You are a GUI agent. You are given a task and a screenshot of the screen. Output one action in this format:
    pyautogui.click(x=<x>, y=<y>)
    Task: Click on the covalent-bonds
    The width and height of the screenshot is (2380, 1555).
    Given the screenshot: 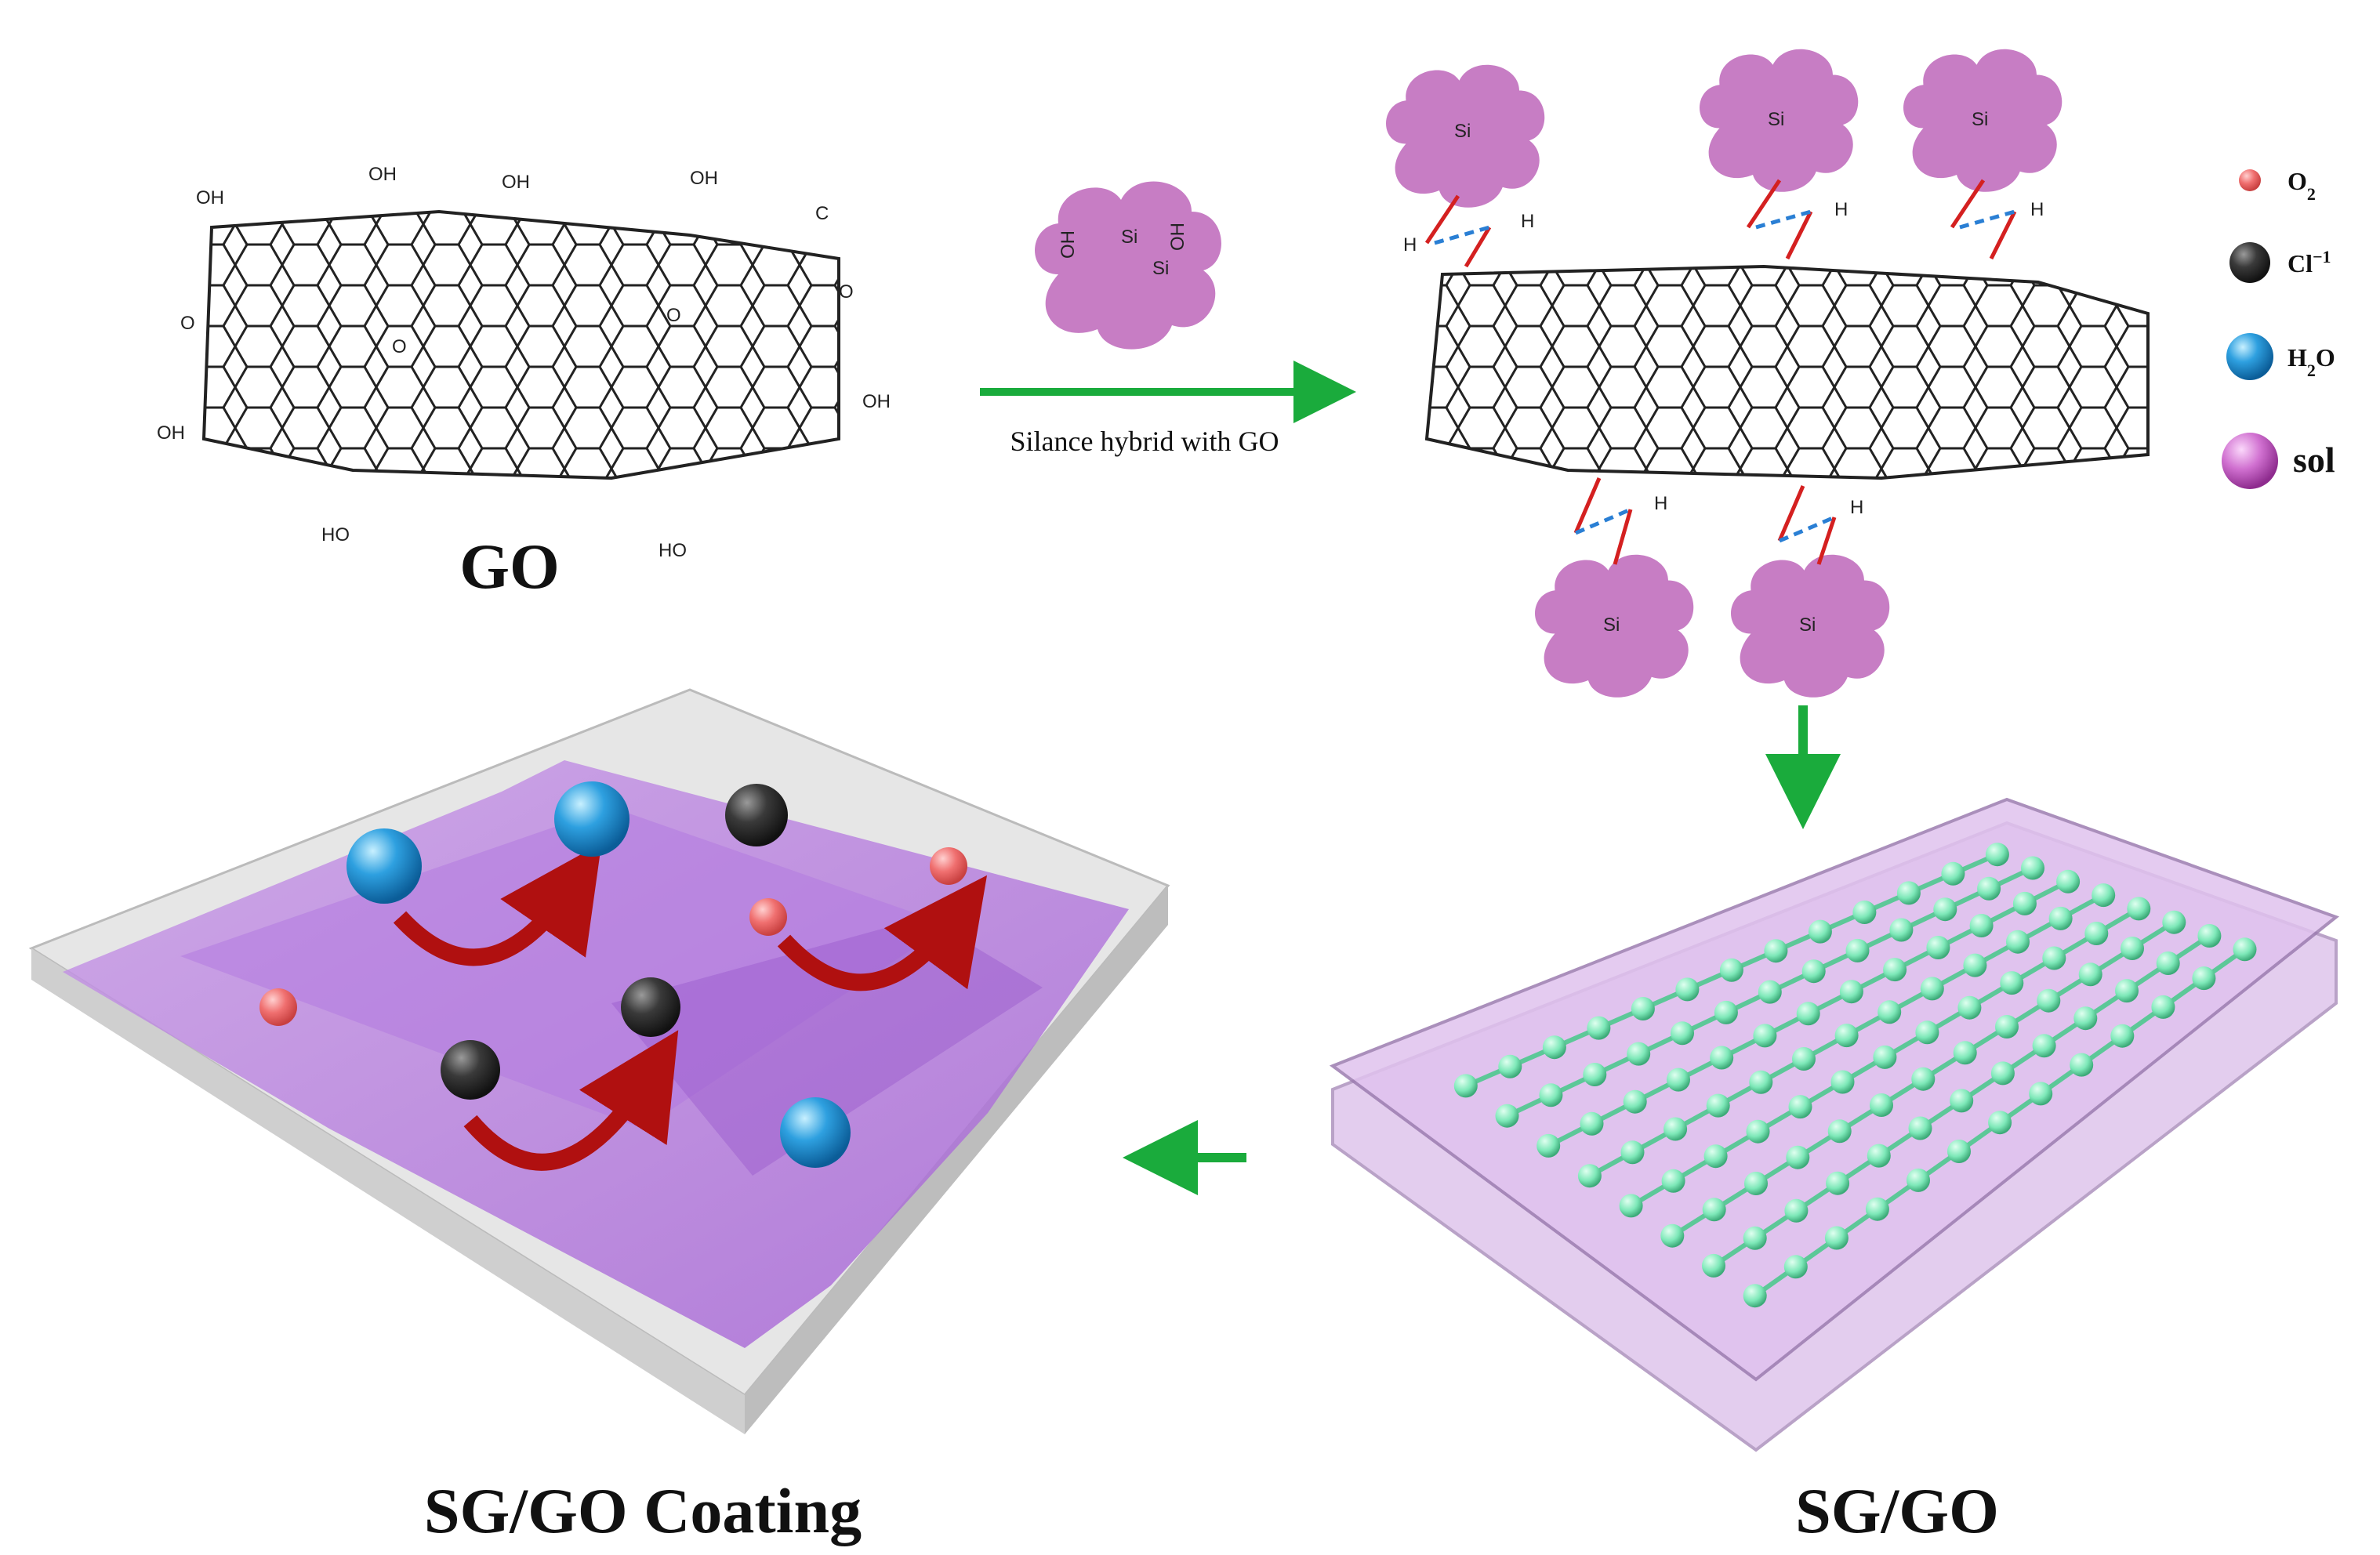 What is the action you would take?
    pyautogui.click(x=1720, y=372)
    